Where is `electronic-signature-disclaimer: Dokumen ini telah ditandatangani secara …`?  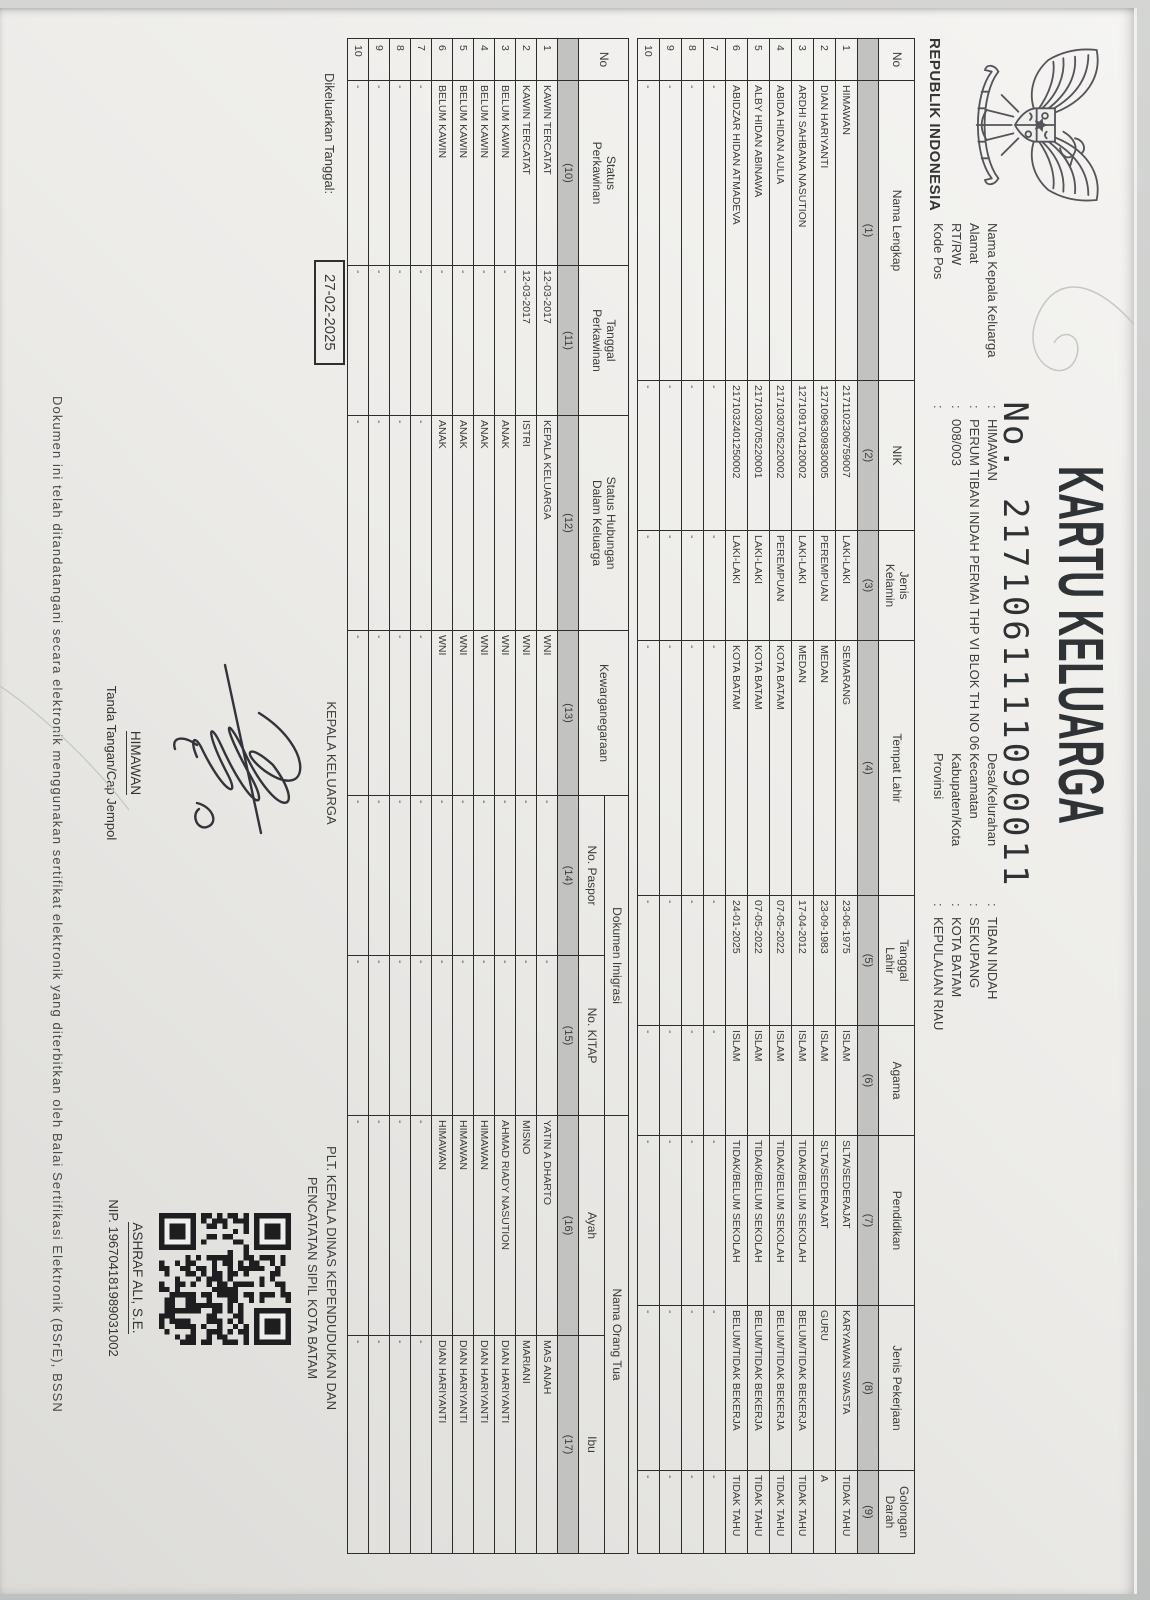 electronic-signature-disclaimer: Dokumen ini telah ditandatangani secara … is located at coordinates (57, 904).